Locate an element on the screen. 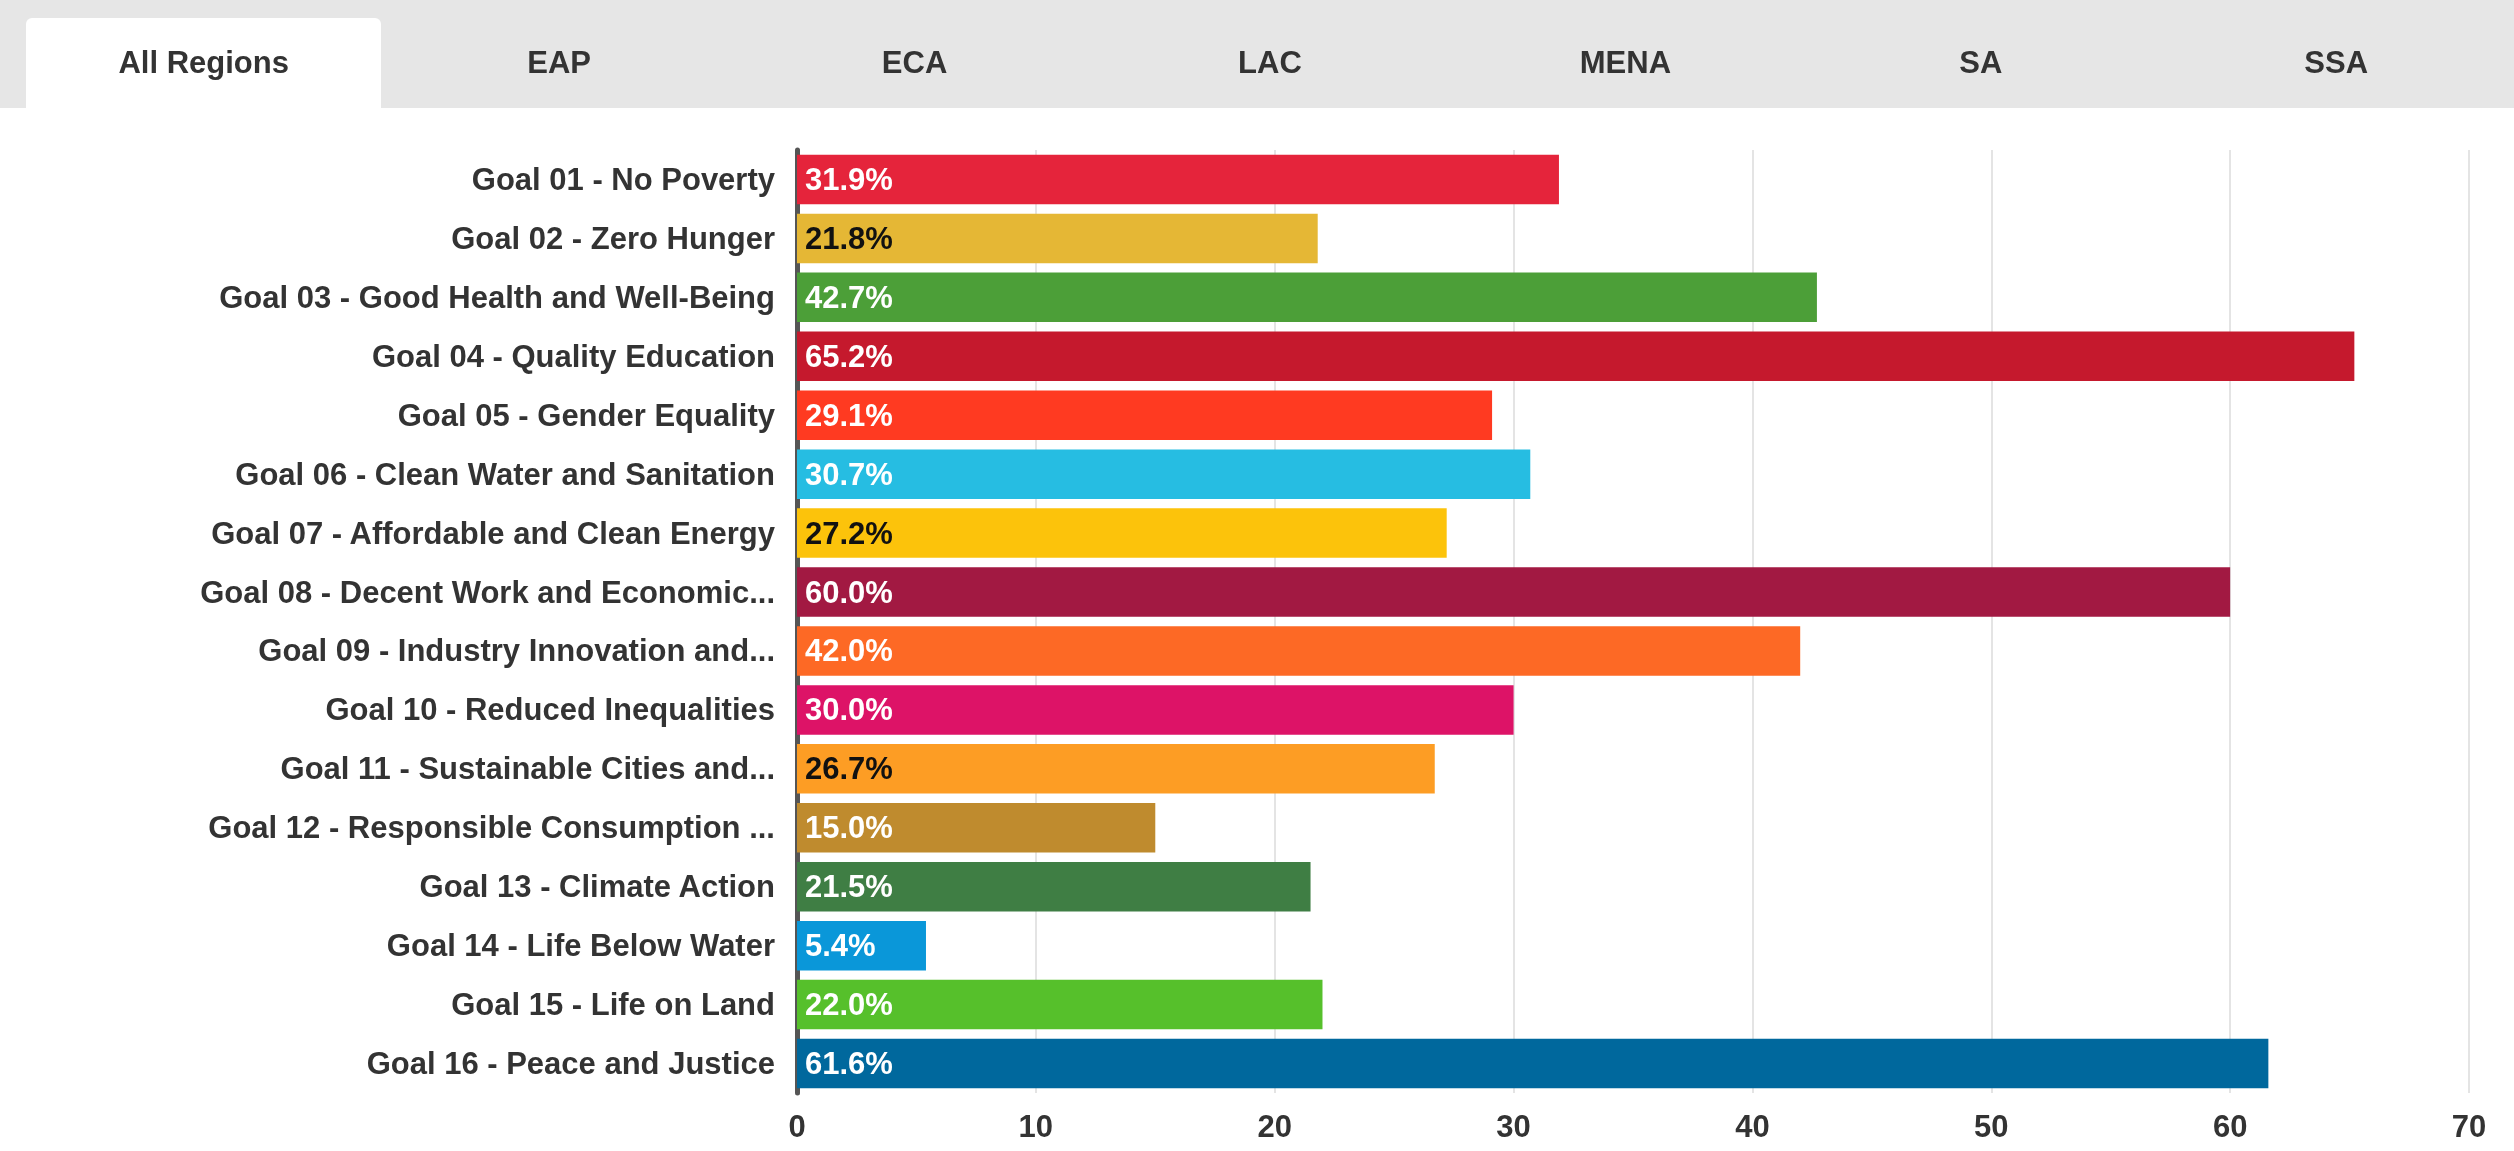  x-tick-label: 10 is located at coordinates (1036, 1126).